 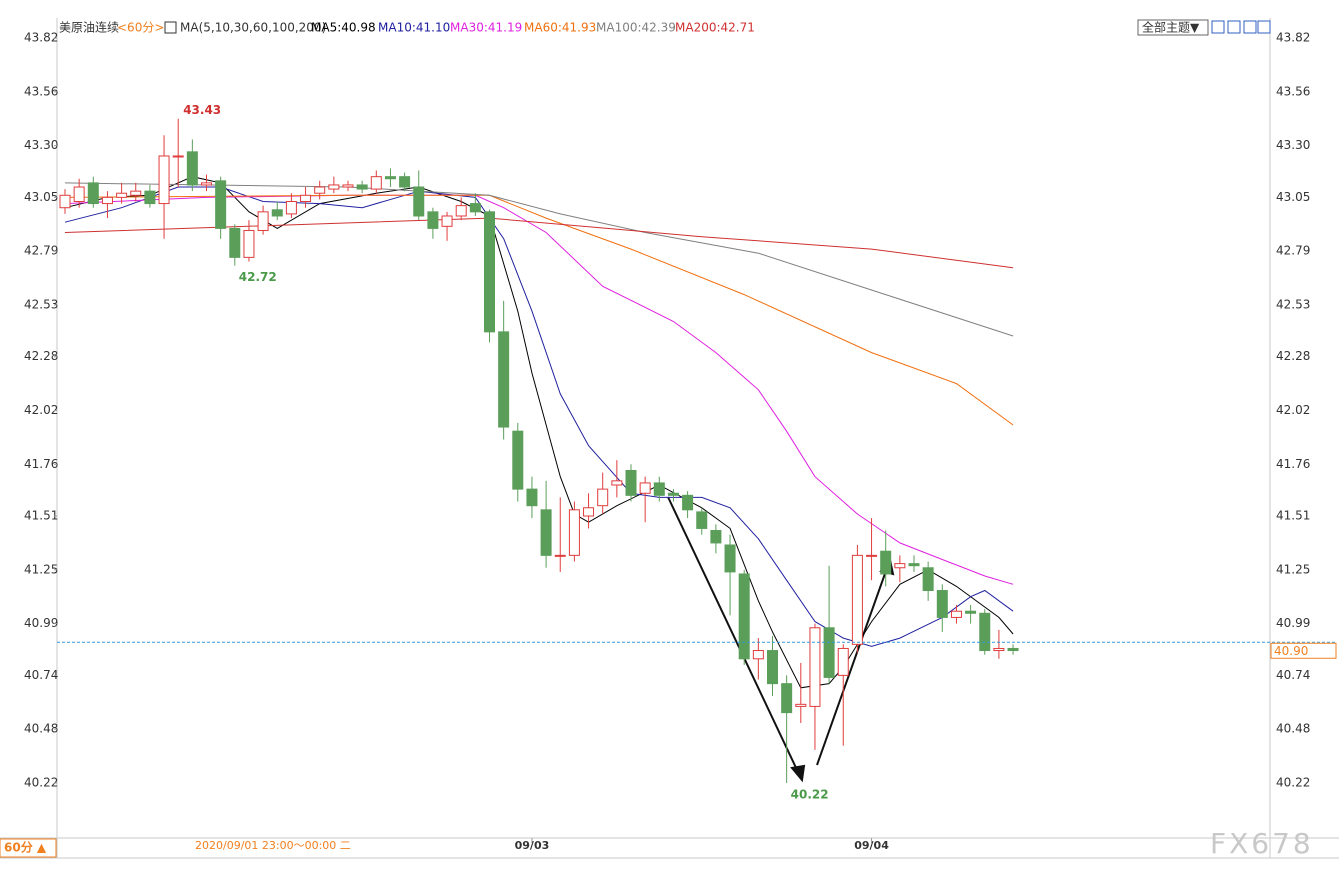 I want to click on instrument: 美原油连续, so click(x=89, y=27).